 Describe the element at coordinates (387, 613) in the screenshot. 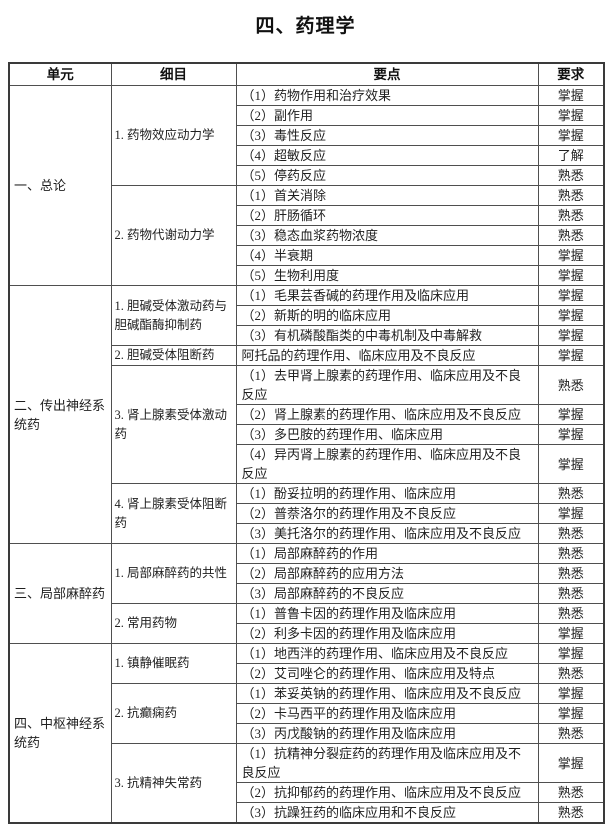

I see `point-cell: （1）普鲁卡因的药理作用及临床应用` at that location.